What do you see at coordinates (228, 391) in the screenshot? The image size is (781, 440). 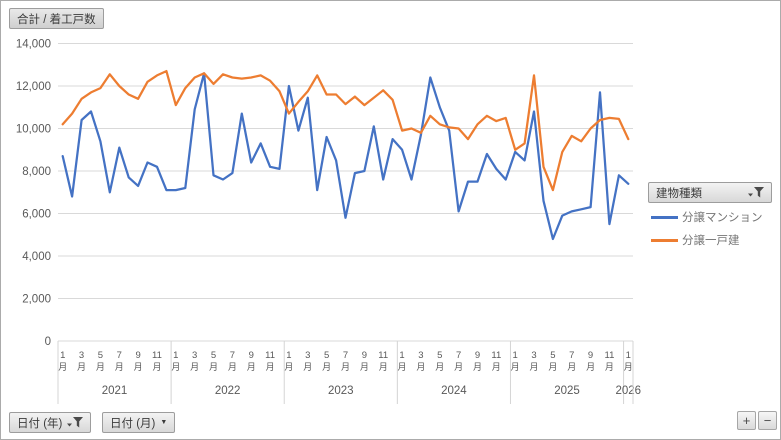 I see `x-year-label: 2022` at bounding box center [228, 391].